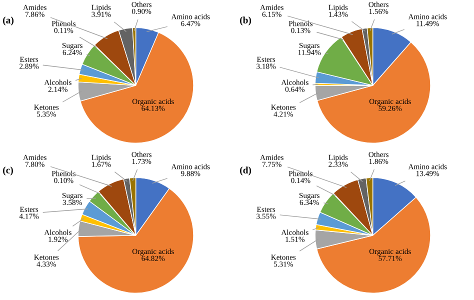 Image resolution: width=474 pixels, height=300 pixels. What do you see at coordinates (8, 171) in the screenshot?
I see `text: (c)` at bounding box center [8, 171].